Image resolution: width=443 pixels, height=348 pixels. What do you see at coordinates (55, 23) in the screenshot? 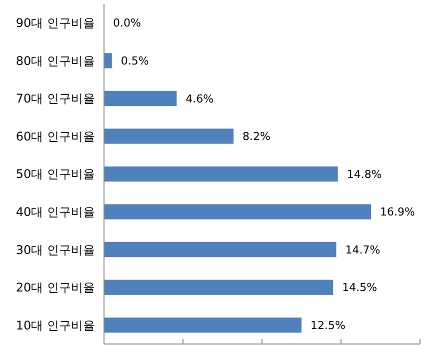
I see `y-tick-label: 90대 인구비율` at bounding box center [55, 23].